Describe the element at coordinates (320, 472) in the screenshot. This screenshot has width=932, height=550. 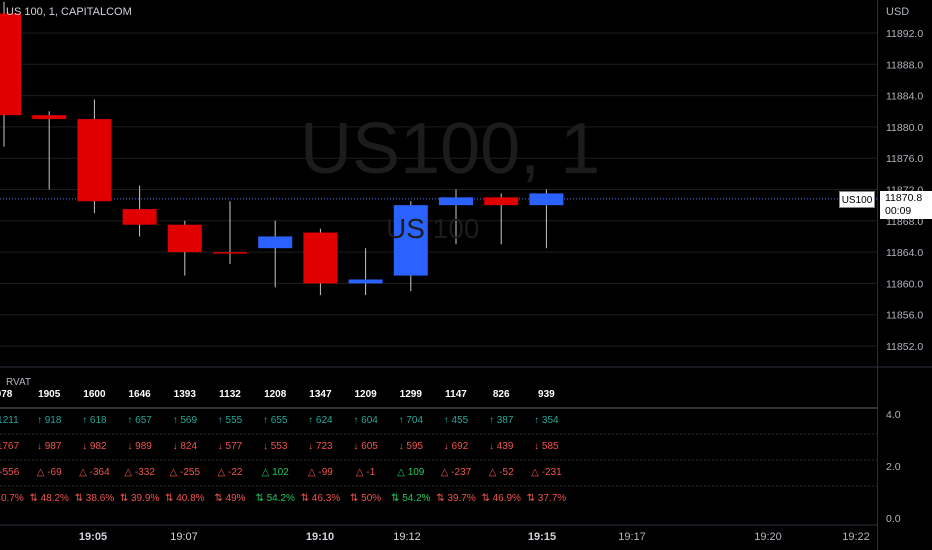
I see `rvat-delta-cell: △ -99` at that location.